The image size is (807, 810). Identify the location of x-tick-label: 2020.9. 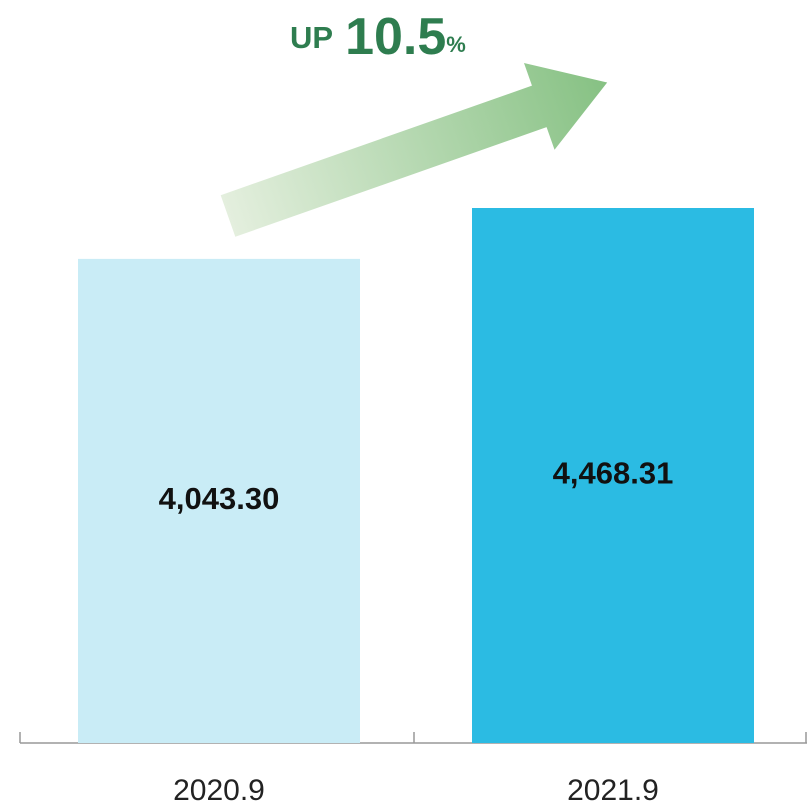
(219, 790).